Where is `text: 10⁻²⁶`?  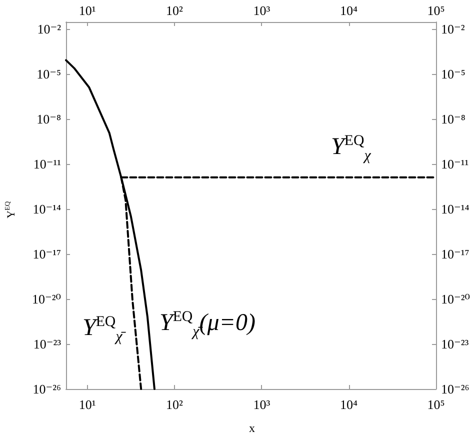
text: 10⁻²⁶ is located at coordinates (46, 389).